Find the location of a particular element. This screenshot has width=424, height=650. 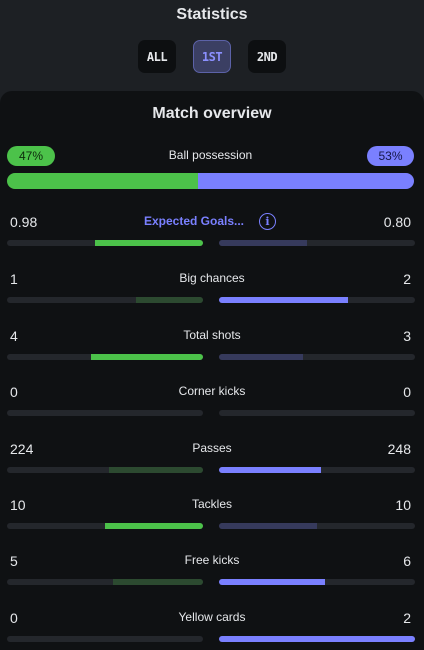

stat-label: Tackles is located at coordinates (211, 504).